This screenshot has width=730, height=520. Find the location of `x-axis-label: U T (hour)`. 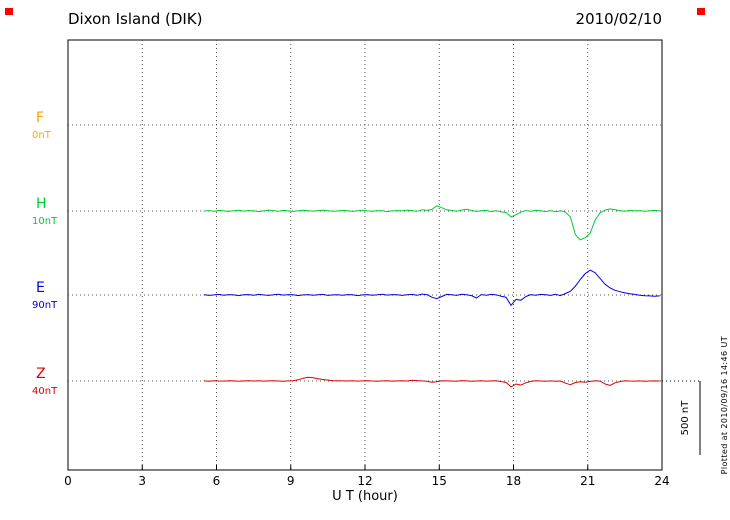

x-axis-label: U T (hour) is located at coordinates (365, 496).